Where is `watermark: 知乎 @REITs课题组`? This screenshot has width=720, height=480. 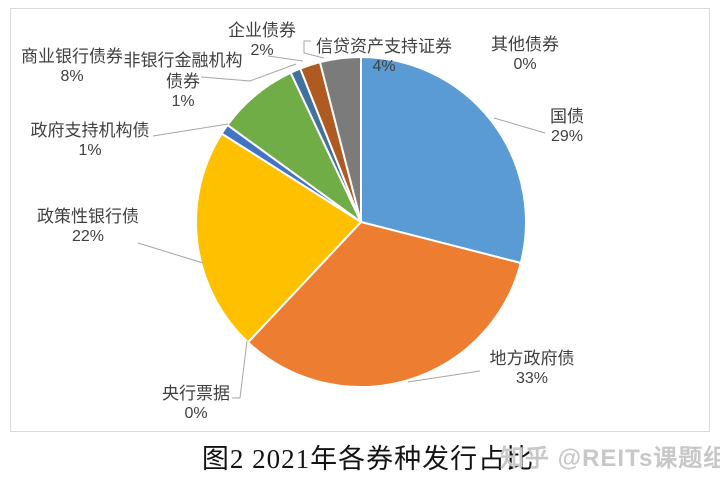
watermark: 知乎 @REITs课题组 is located at coordinates (610, 458).